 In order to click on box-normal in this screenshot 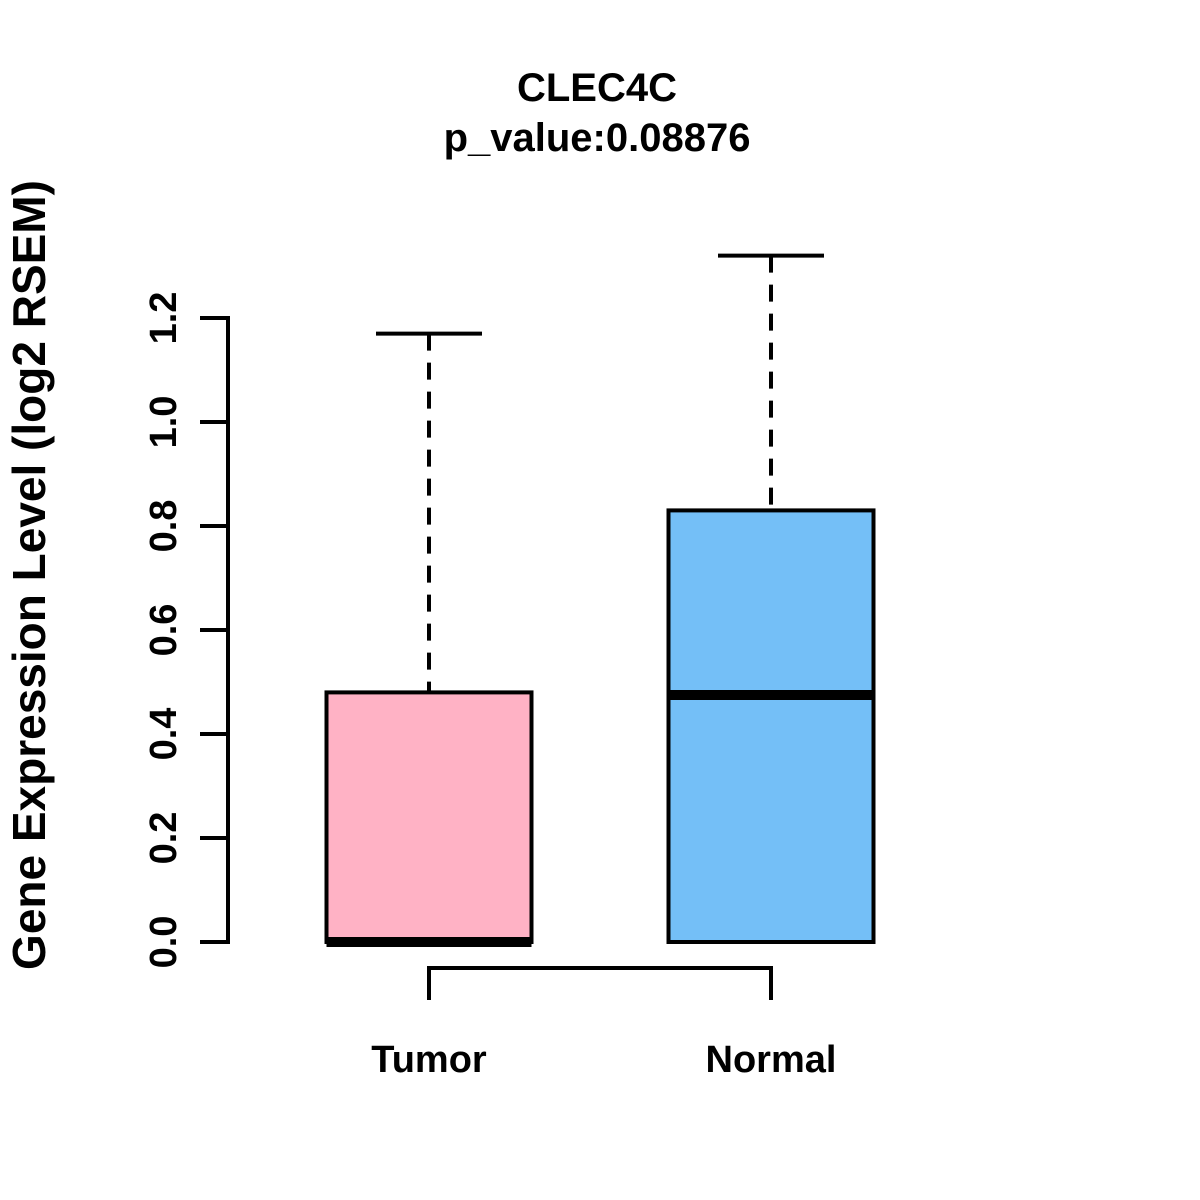, I will do `click(771, 726)`.